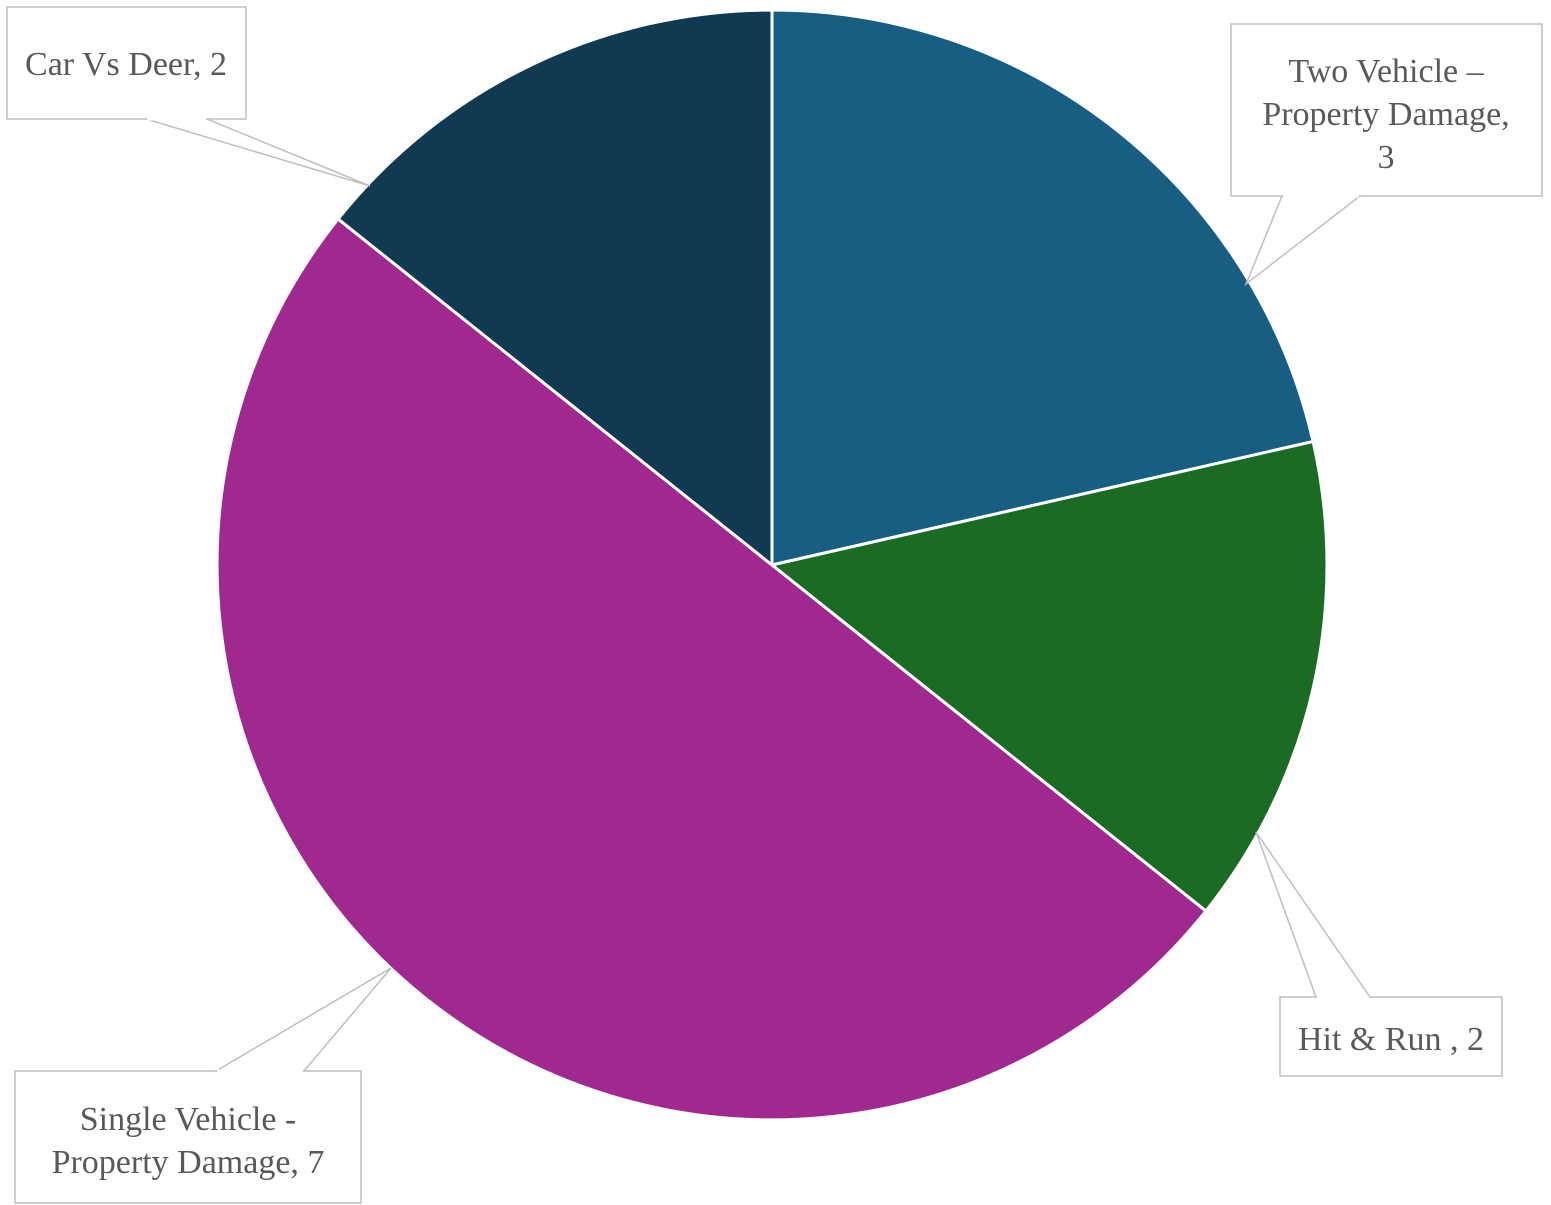  Describe the element at coordinates (1386, 71) in the screenshot. I see `data-label-text: Two Vehicle –` at that location.